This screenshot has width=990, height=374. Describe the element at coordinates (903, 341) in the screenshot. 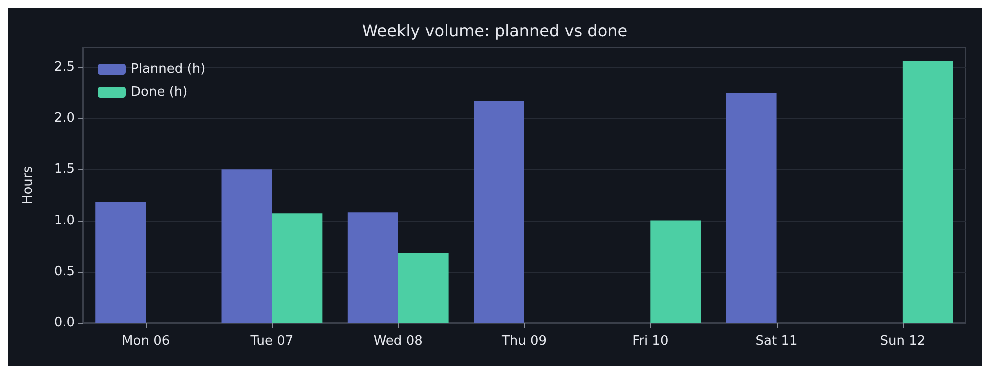

I see `x-tick-label: Sun 12` at that location.